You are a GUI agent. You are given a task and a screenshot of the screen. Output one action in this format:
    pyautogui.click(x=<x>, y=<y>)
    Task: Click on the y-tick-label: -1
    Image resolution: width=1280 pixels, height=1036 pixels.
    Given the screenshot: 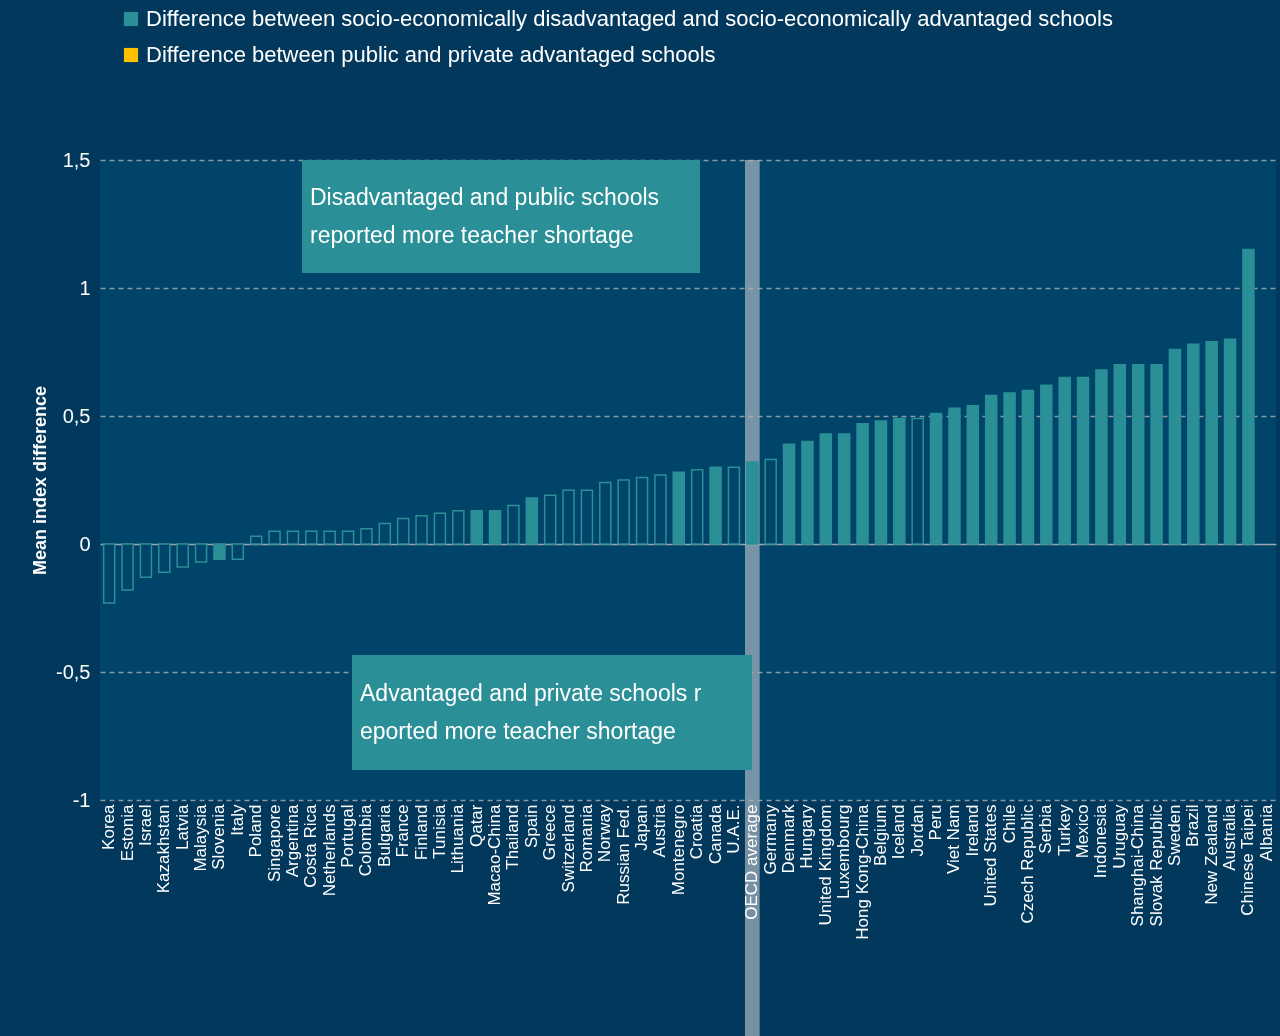 What is the action you would take?
    pyautogui.click(x=81, y=799)
    